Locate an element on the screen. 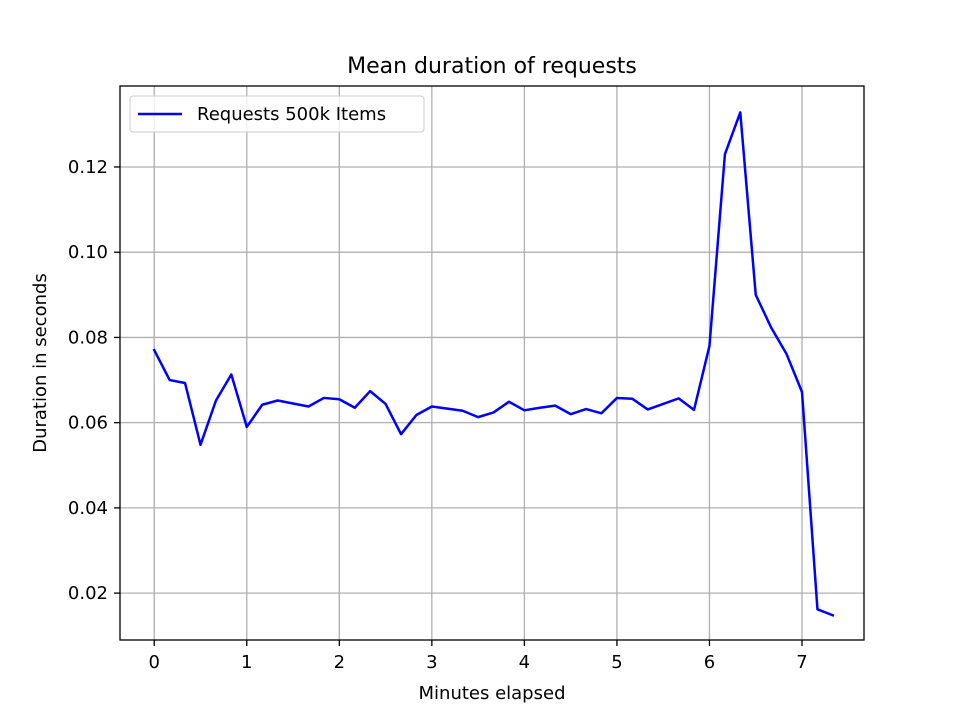 The image size is (960, 724). x-tick-label: 1 is located at coordinates (246, 662).